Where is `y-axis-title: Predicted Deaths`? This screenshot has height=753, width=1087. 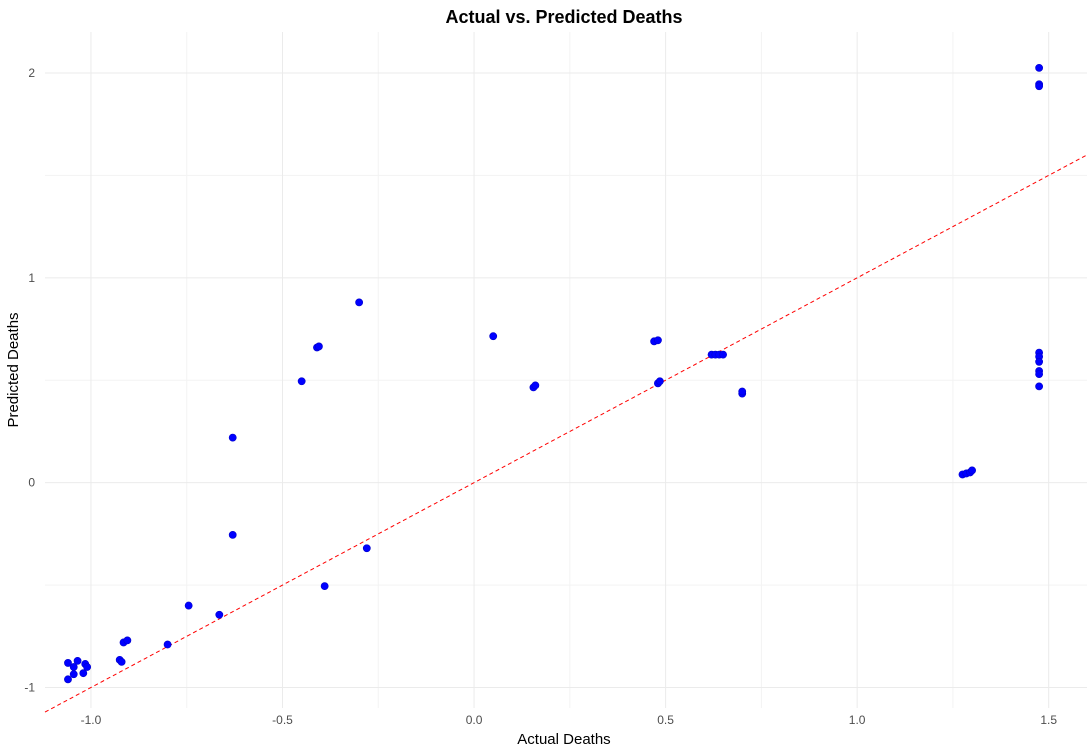
y-axis-title: Predicted Deaths is located at coordinates (13, 369).